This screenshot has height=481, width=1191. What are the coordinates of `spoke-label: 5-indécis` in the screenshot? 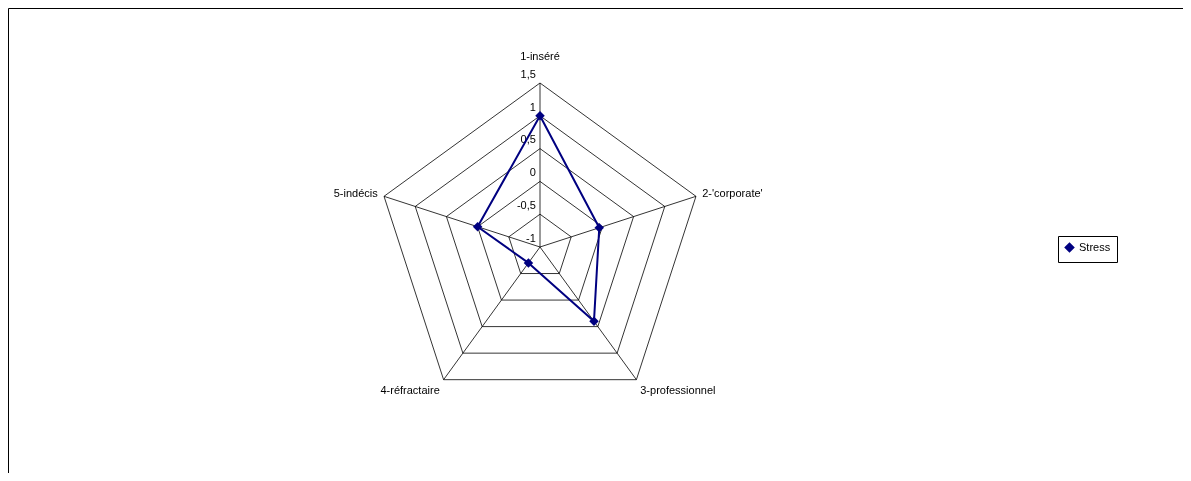 It's located at (356, 193).